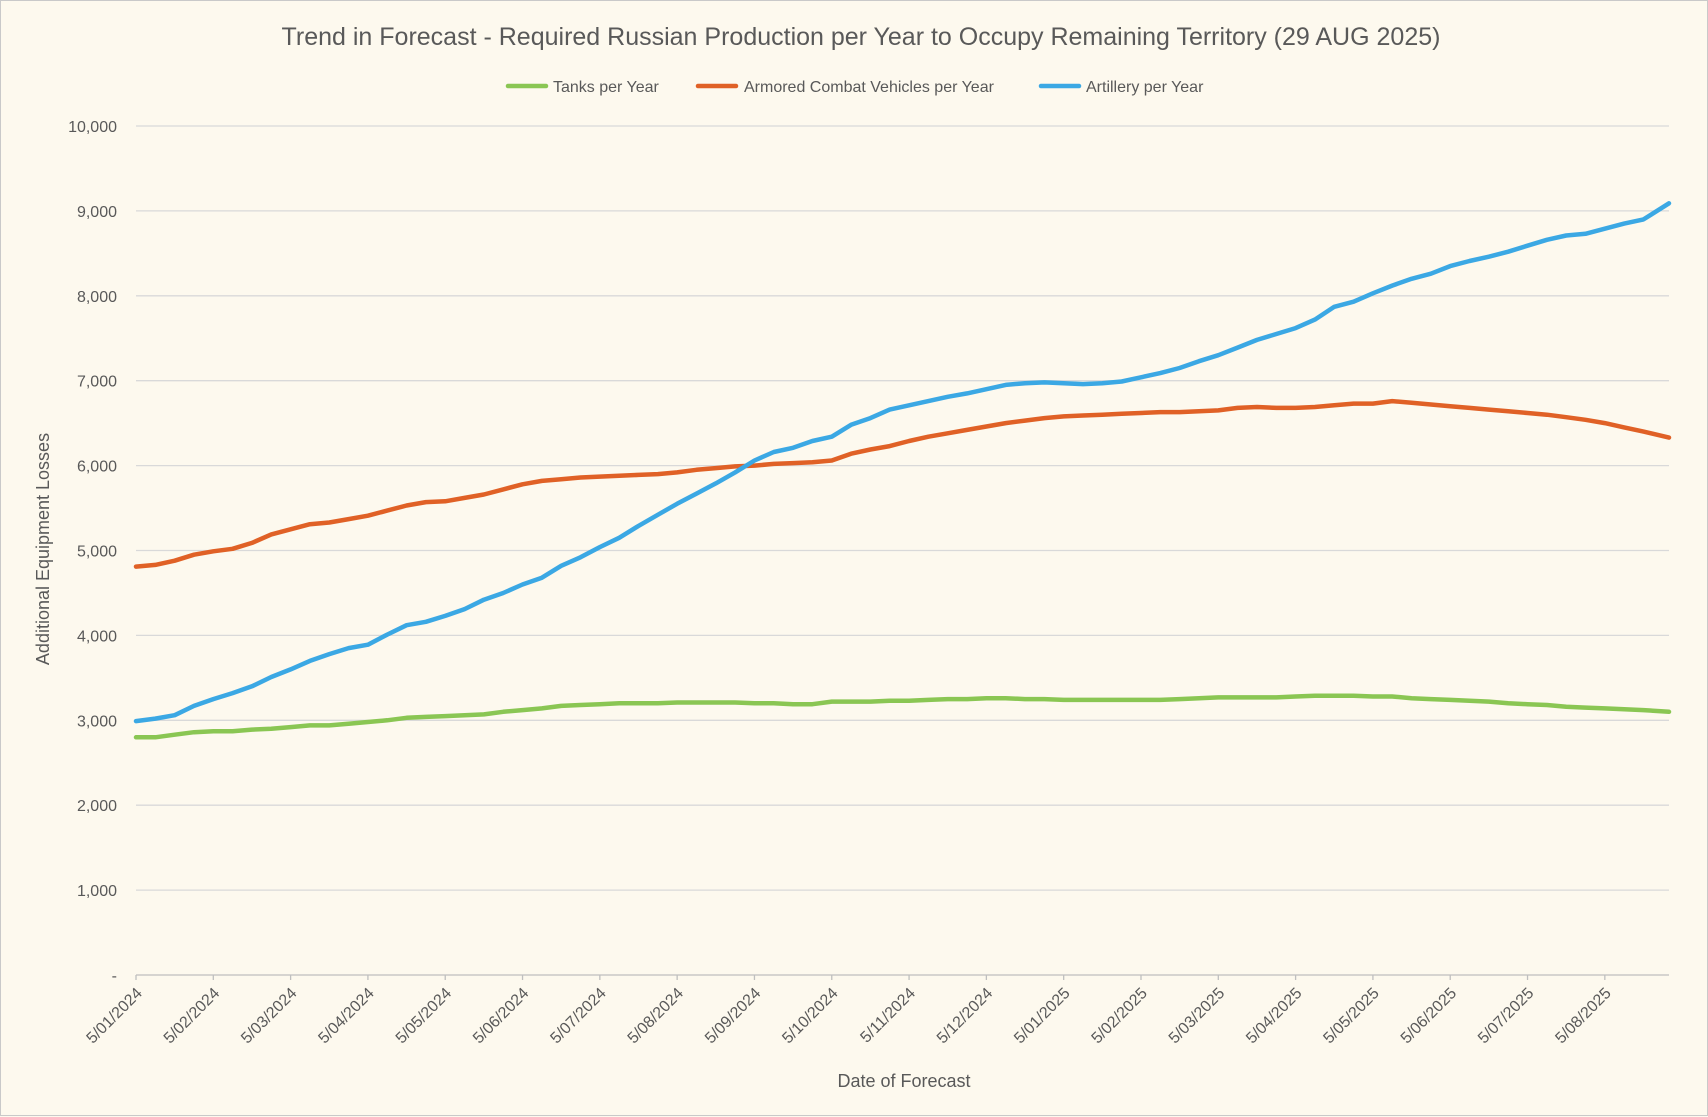 The height and width of the screenshot is (1117, 1708). I want to click on x-tick-label: 5/07/2025, so click(1506, 1016).